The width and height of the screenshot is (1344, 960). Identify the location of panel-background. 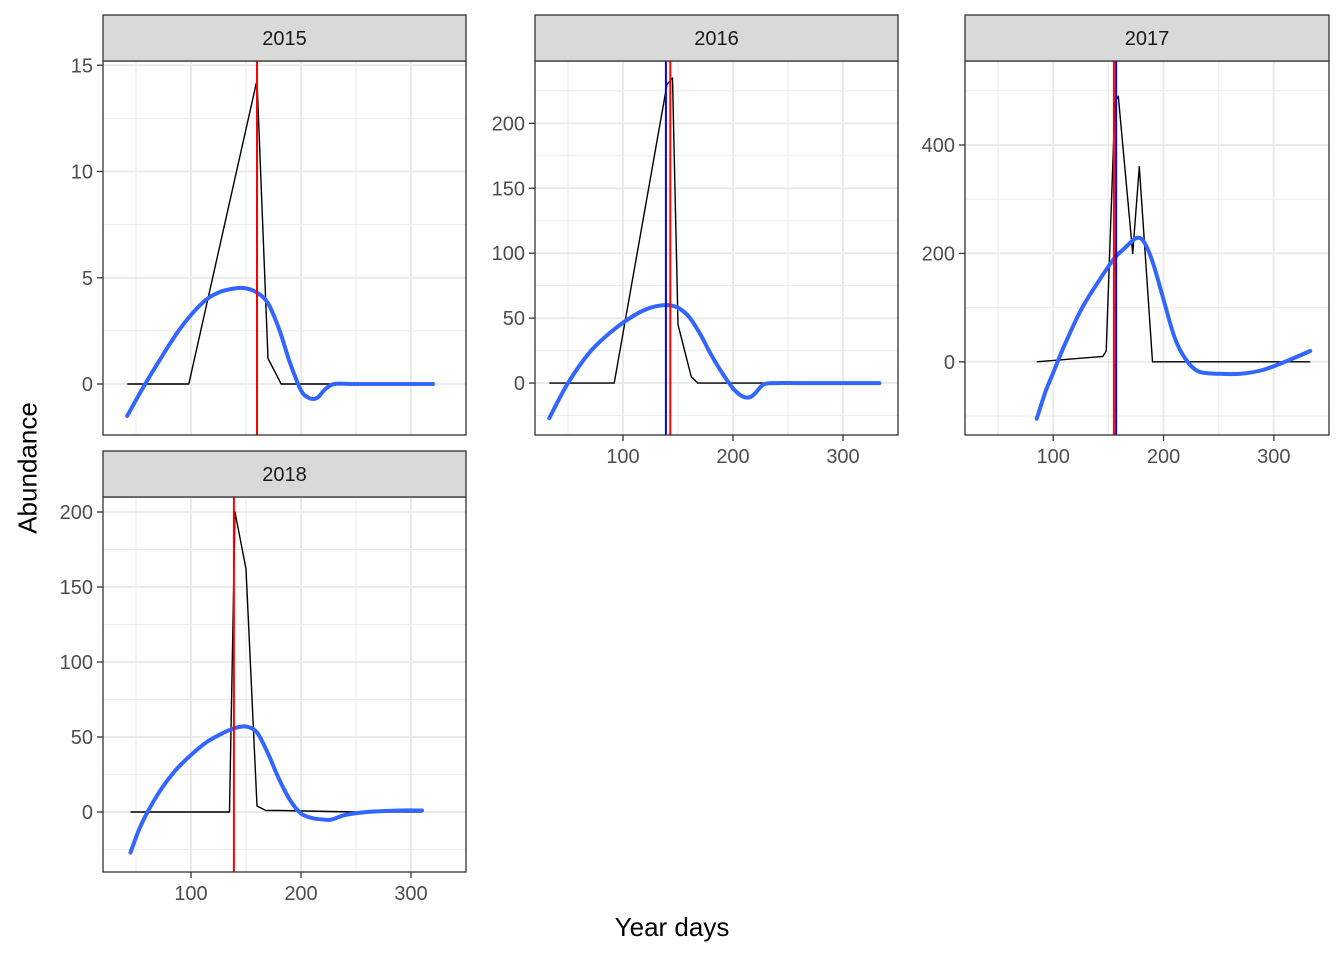
(284, 248).